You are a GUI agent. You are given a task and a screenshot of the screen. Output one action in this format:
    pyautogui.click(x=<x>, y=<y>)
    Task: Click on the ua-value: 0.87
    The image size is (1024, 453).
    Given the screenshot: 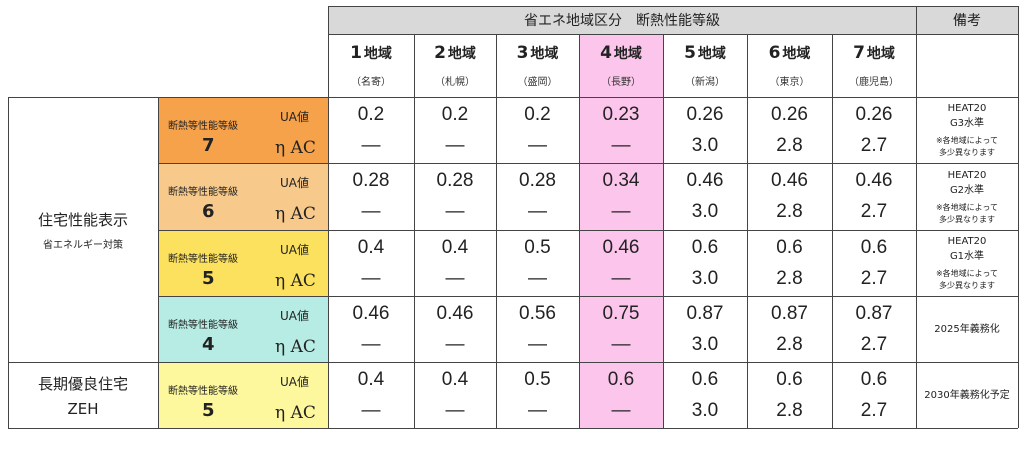 What is the action you would take?
    pyautogui.click(x=789, y=313)
    